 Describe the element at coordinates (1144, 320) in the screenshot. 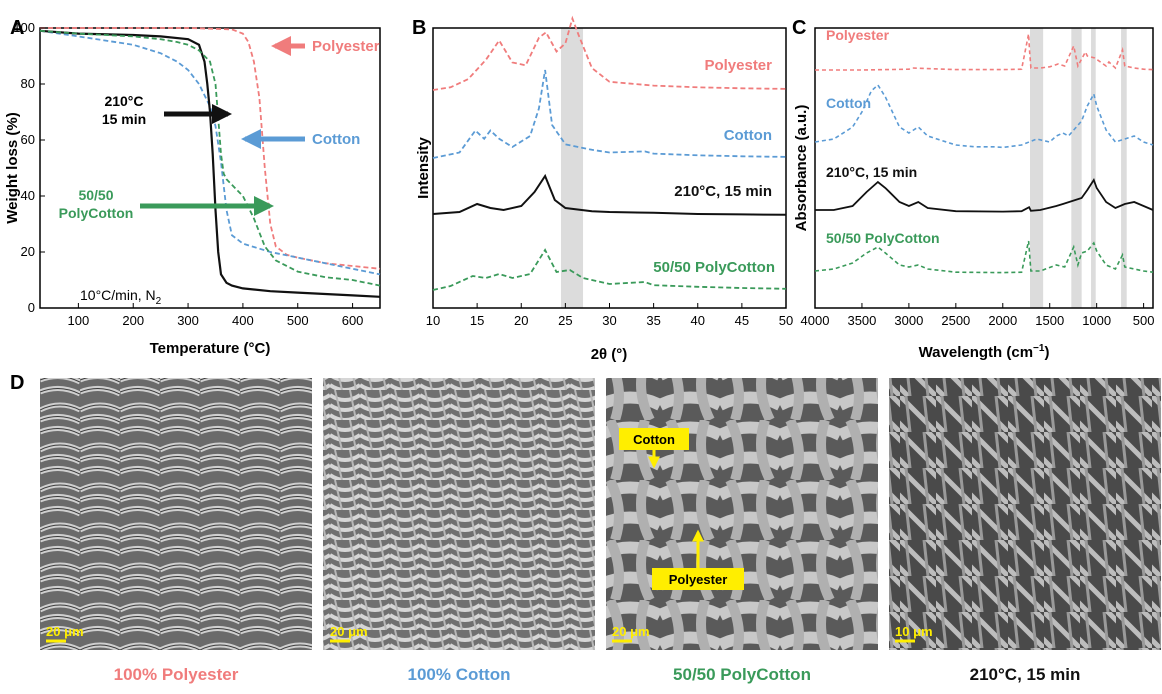

I see `ftir-xtick-label-7: 500` at that location.